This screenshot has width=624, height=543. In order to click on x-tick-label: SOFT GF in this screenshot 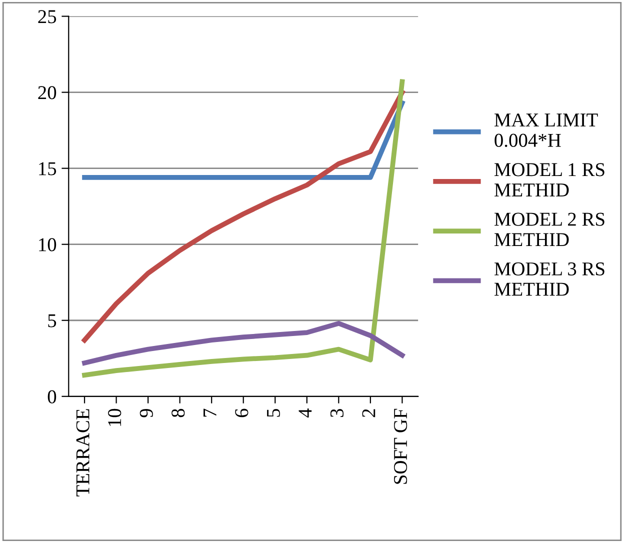, I will do `click(401, 446)`.